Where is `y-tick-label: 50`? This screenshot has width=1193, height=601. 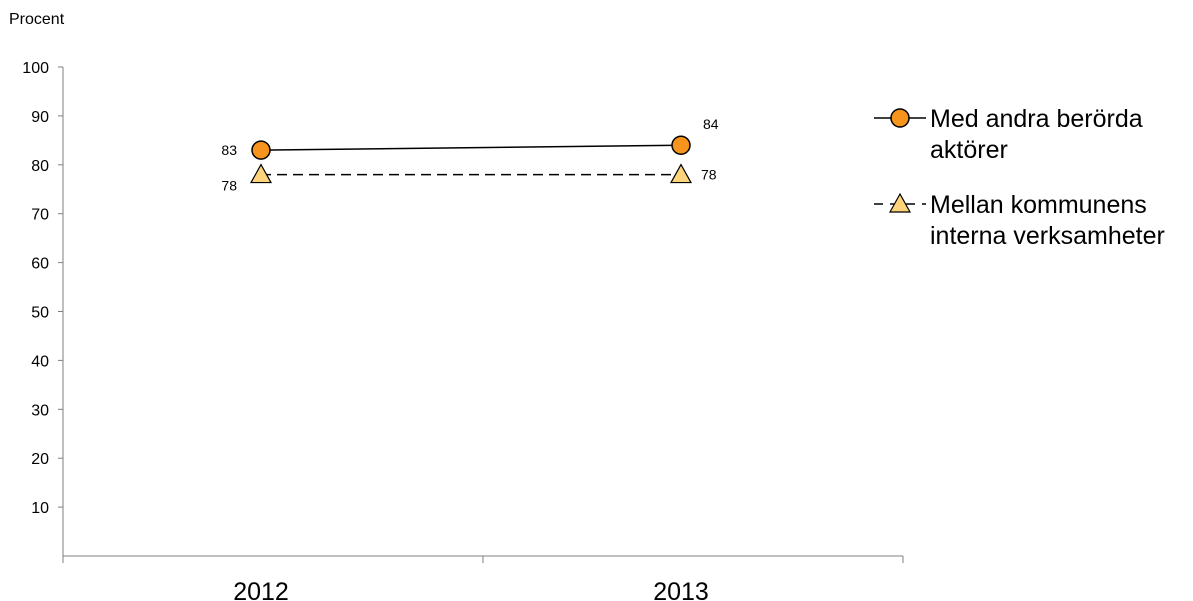
y-tick-label: 50 is located at coordinates (40, 313).